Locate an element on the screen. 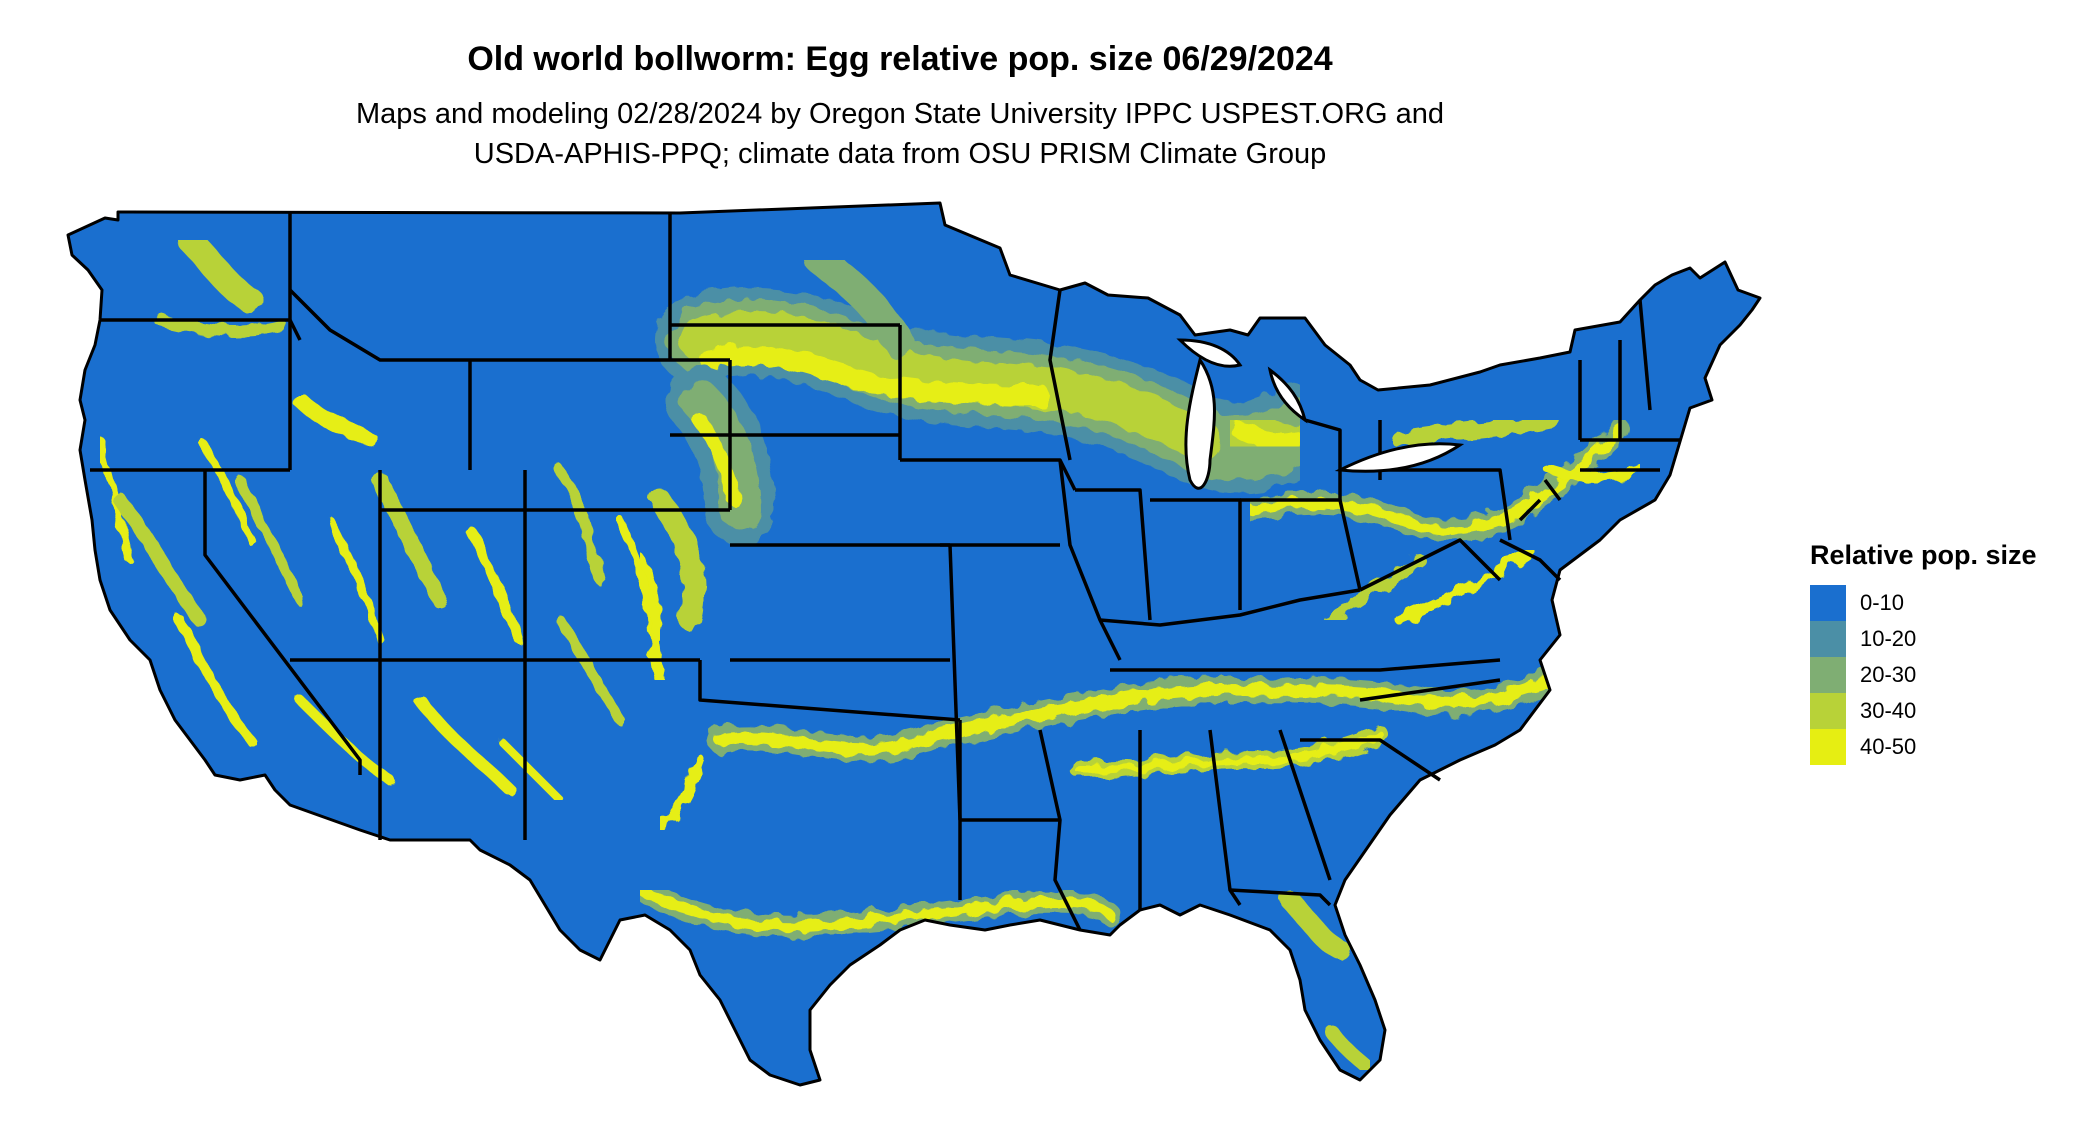 Image resolution: width=2100 pixels, height=1121 pixels. northern-plains-band is located at coordinates (989, 465).